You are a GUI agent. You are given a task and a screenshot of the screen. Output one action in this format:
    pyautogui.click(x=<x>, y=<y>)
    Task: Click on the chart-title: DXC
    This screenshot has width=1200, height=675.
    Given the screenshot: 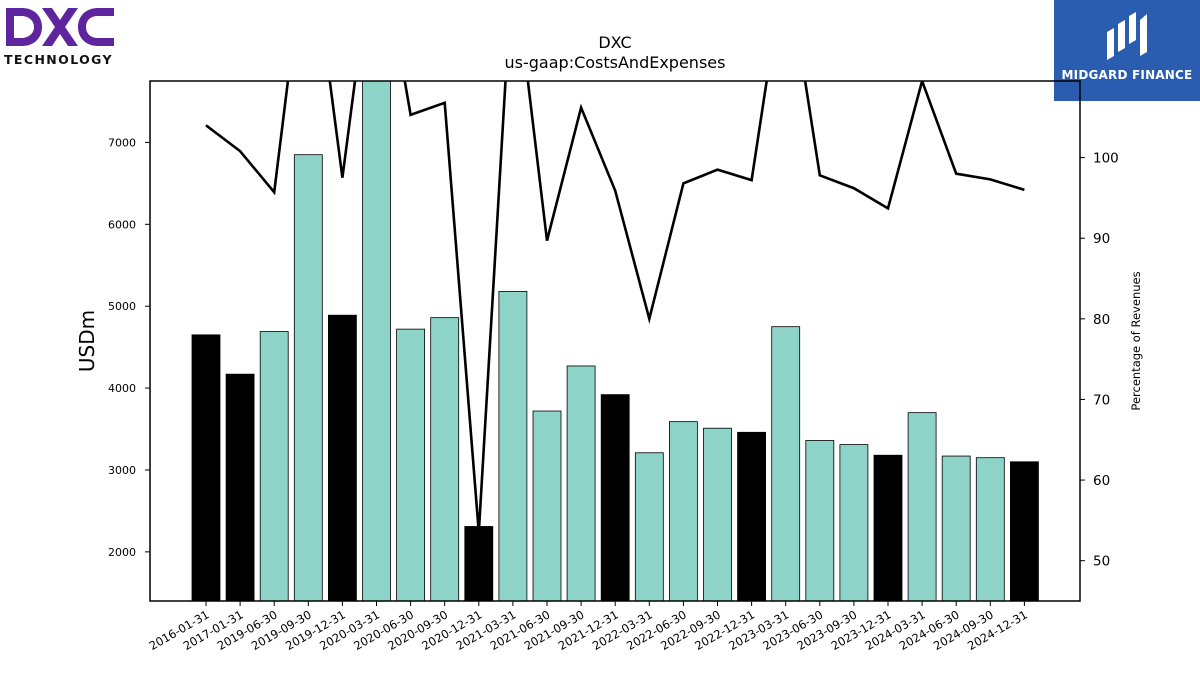 What is the action you would take?
    pyautogui.click(x=614, y=42)
    